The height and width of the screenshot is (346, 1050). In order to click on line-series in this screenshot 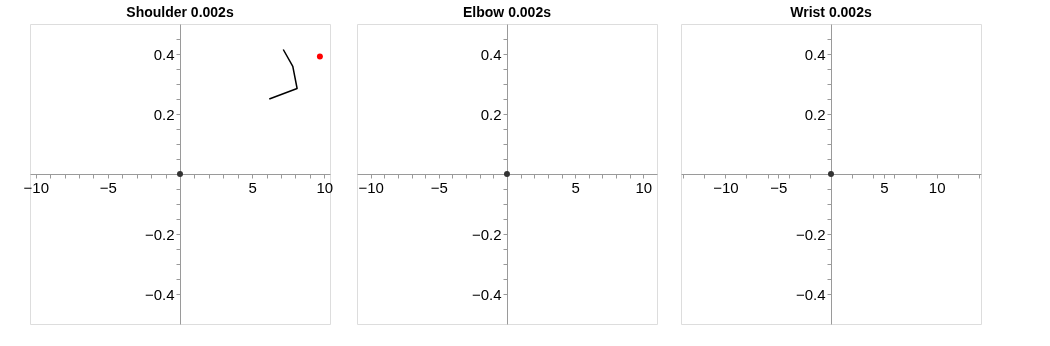, I will do `click(283, 74)`.